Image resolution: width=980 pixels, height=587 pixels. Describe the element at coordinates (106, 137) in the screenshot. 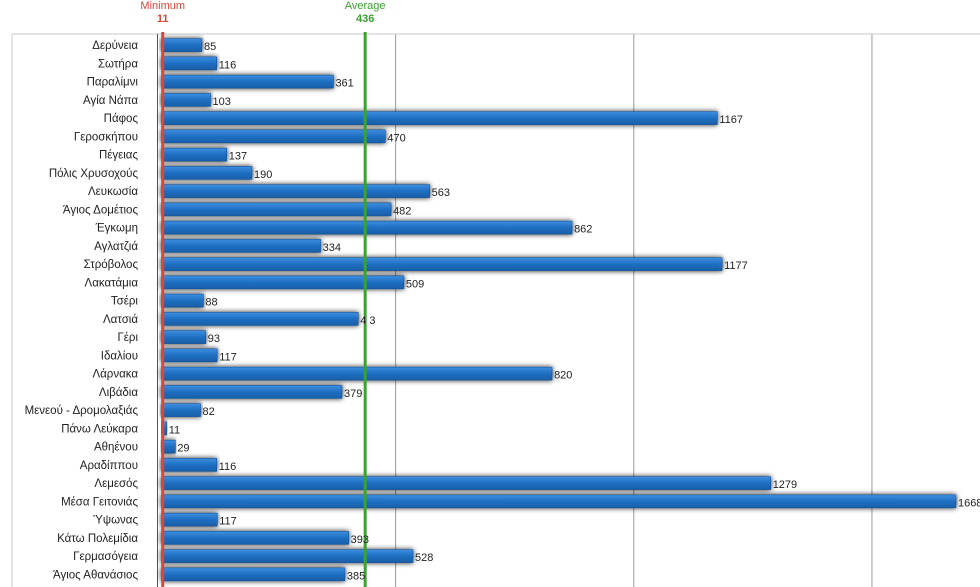

I see `category-label: Γεροσκήπου` at that location.